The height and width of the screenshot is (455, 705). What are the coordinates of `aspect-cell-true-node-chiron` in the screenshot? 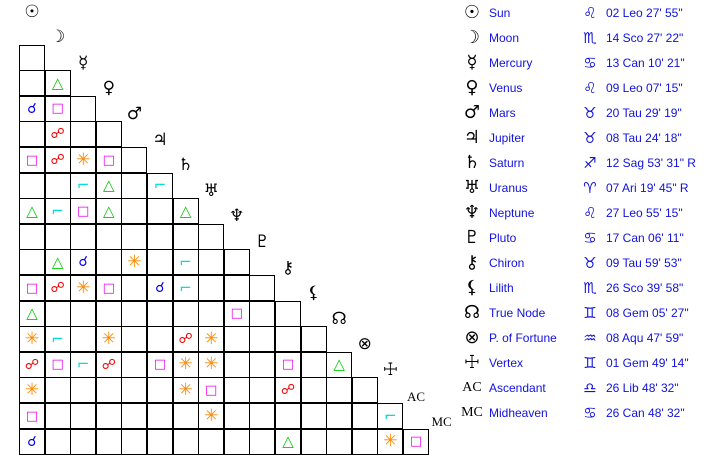 It's located at (288, 339).